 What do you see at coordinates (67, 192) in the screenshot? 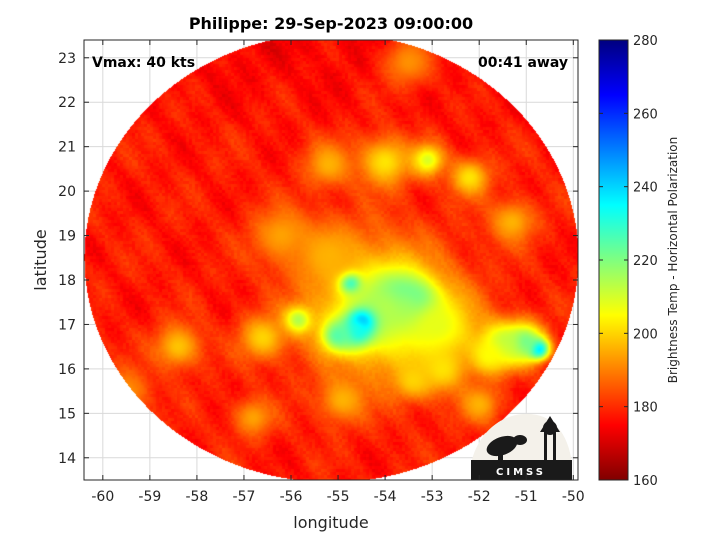
I see `y-tick-label: 20` at bounding box center [67, 192].